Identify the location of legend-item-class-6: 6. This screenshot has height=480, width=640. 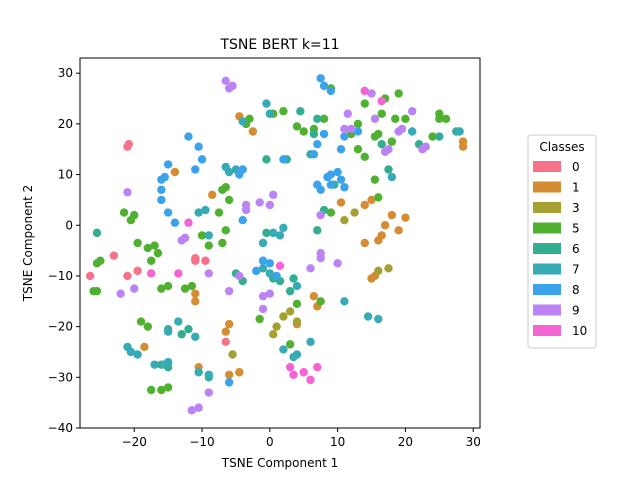
(556, 249).